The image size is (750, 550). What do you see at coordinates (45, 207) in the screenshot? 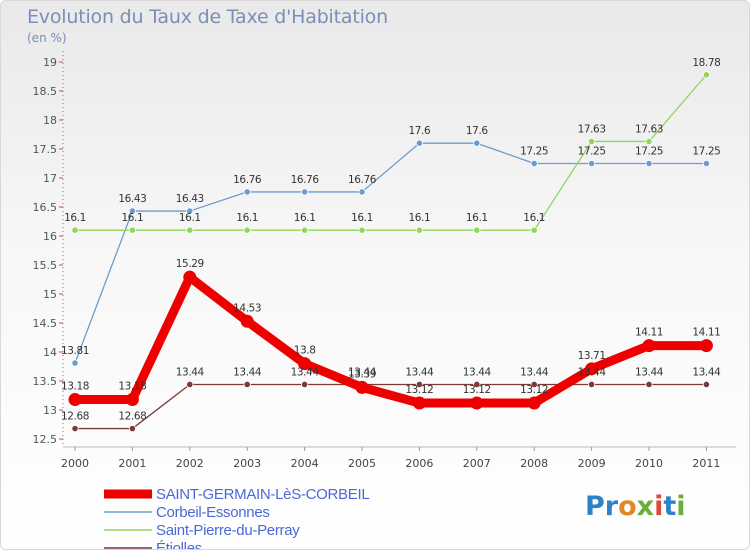
I see `y-tick-label: 16.5` at bounding box center [45, 207].